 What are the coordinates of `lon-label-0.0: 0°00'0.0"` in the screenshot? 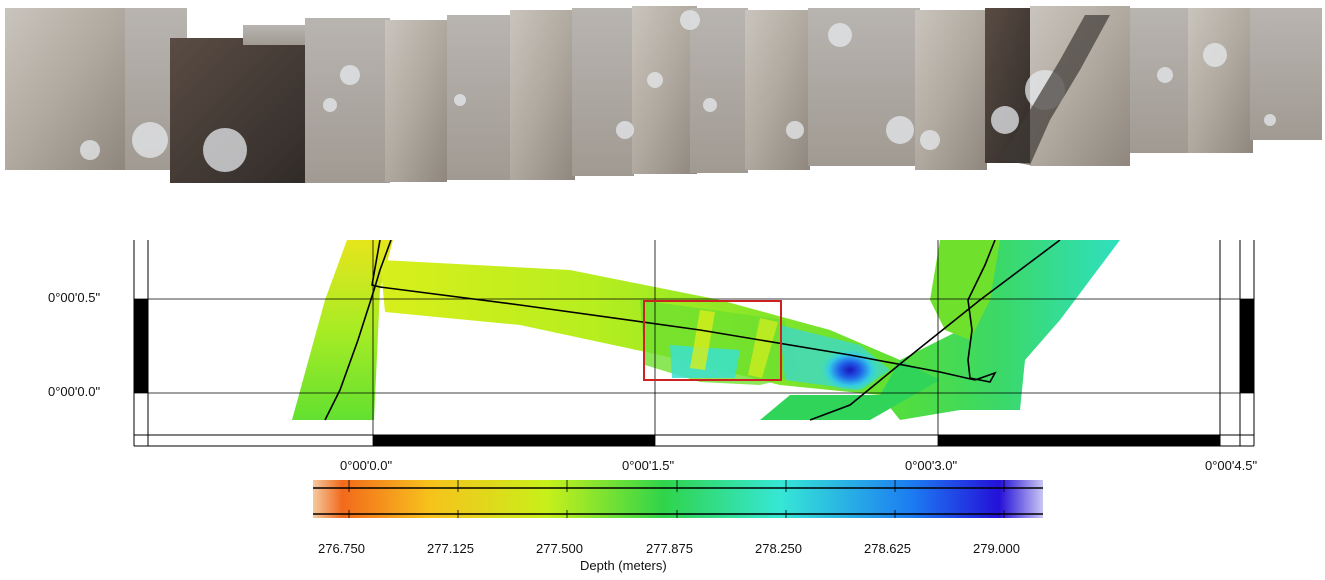 It's located at (366, 465).